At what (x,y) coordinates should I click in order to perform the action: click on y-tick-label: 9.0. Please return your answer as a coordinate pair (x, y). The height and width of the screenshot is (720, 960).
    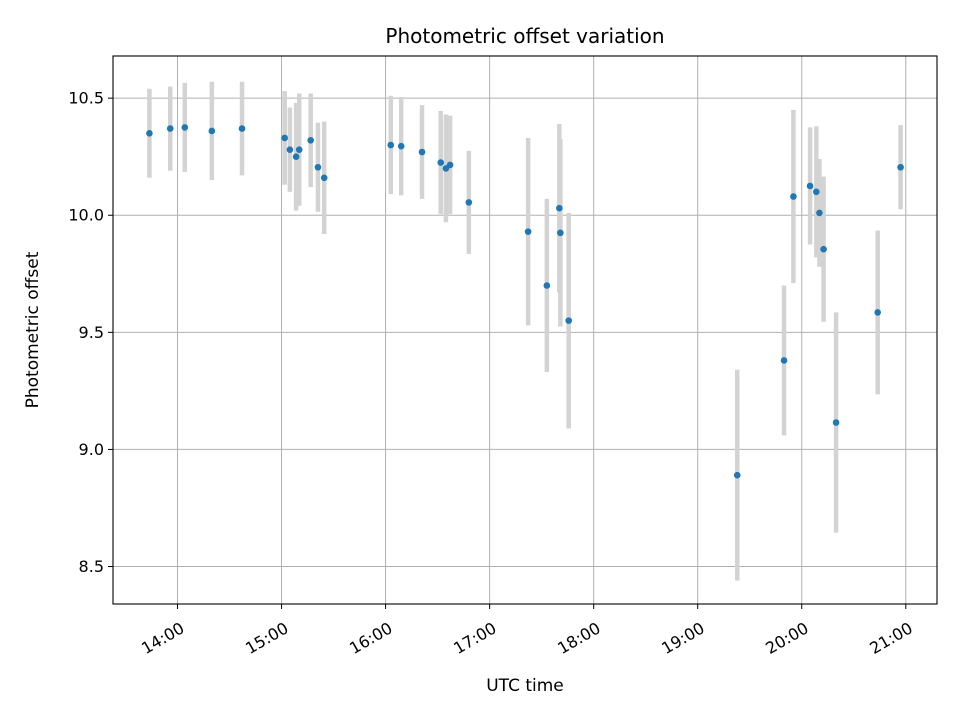
    Looking at the image, I should click on (91, 449).